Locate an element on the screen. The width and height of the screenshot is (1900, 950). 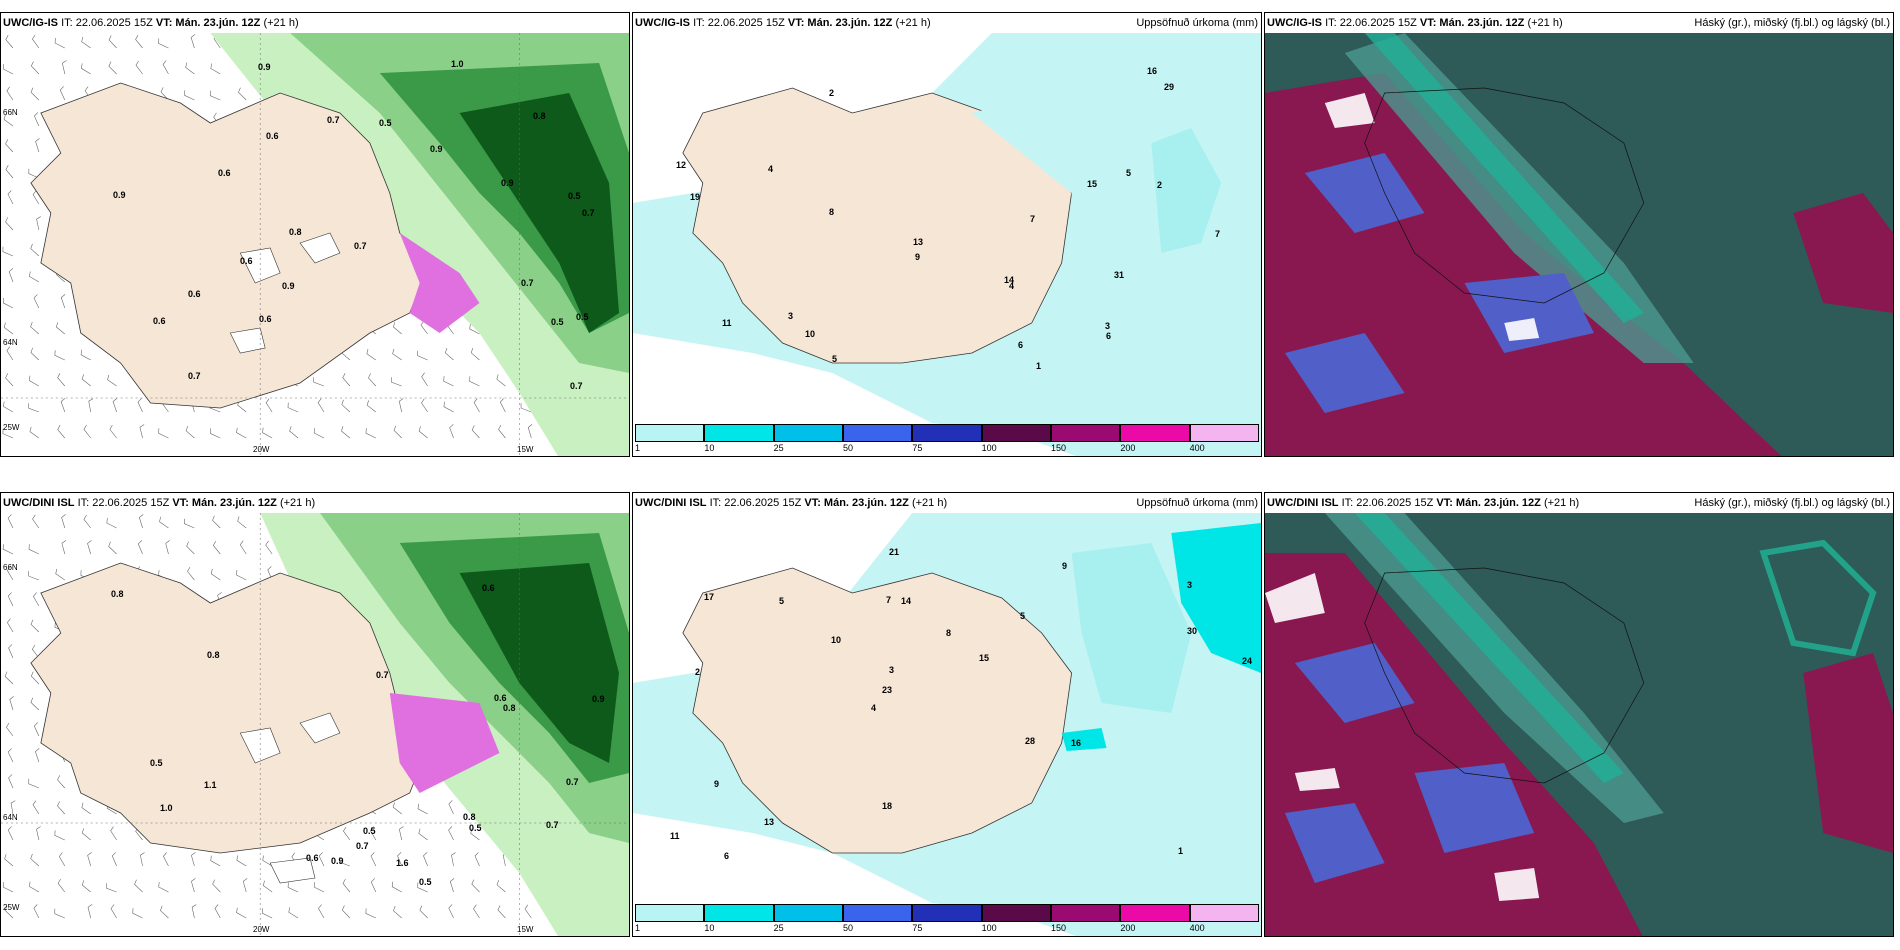
precip-east-heavy is located at coordinates (1216, 598).